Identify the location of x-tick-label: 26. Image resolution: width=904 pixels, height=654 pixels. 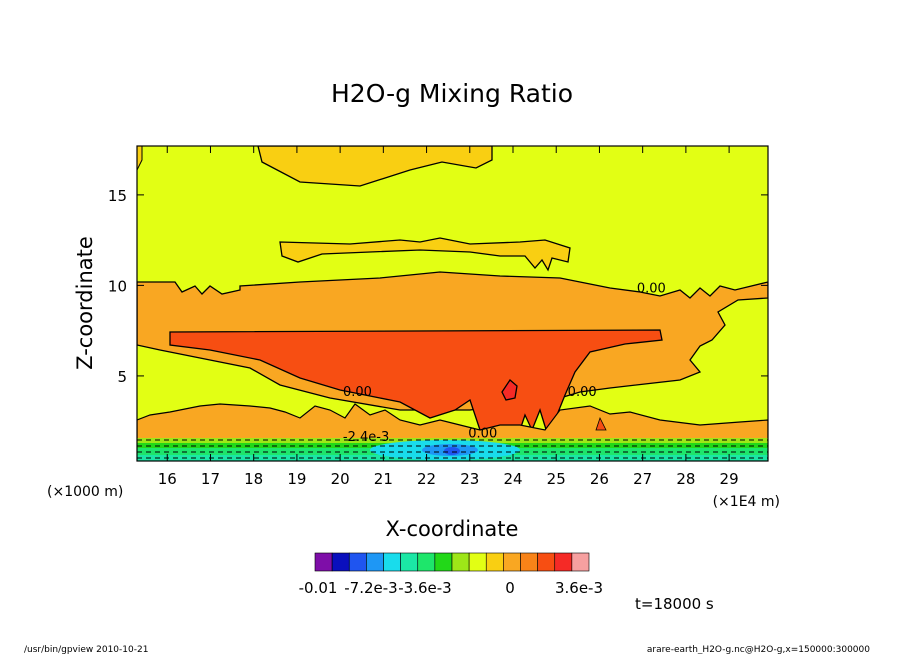
(599, 479).